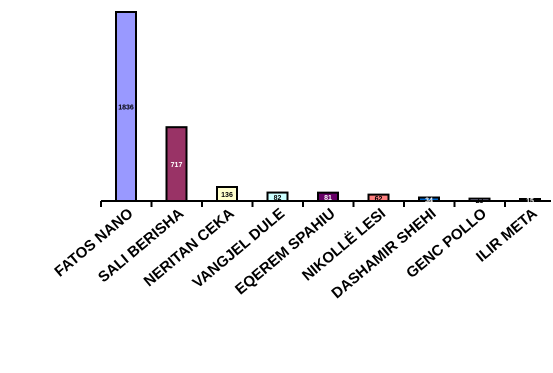  What do you see at coordinates (379, 199) in the screenshot?
I see `data-label: 62` at bounding box center [379, 199].